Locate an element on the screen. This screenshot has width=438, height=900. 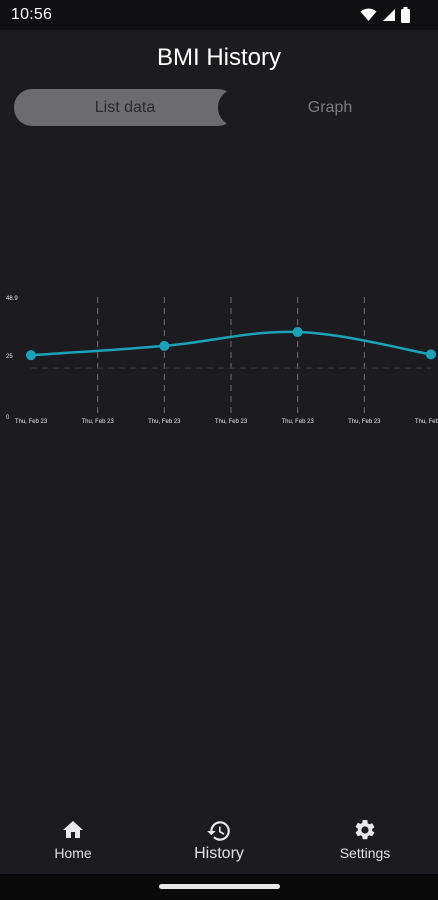
cell-signal-icon is located at coordinates (389, 15).